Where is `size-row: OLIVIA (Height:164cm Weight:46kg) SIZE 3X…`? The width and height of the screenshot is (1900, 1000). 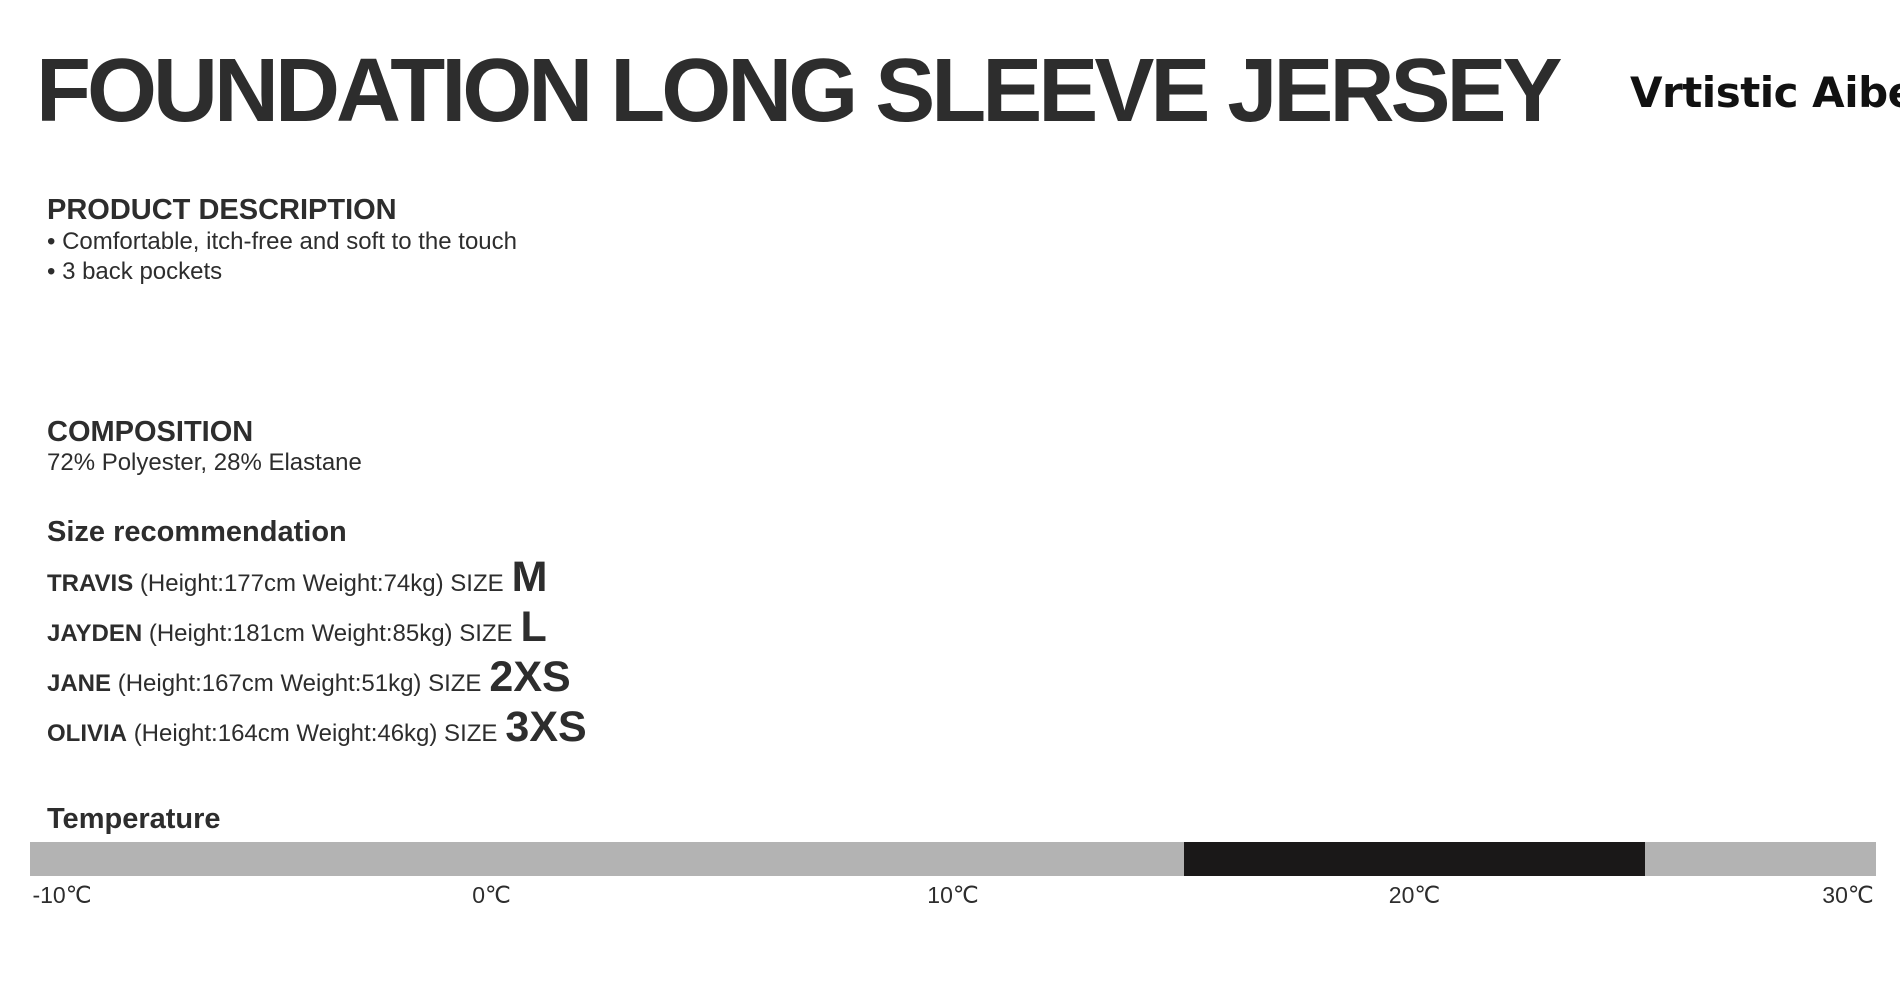 size-row: OLIVIA (Height:164cm Weight:46kg) SIZE 3X… is located at coordinates (317, 727).